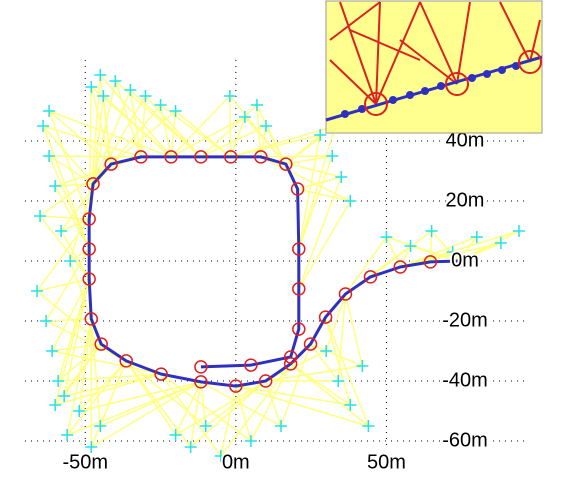  Describe the element at coordinates (465, 380) in the screenshot. I see `y-tick-label: -40m` at that location.